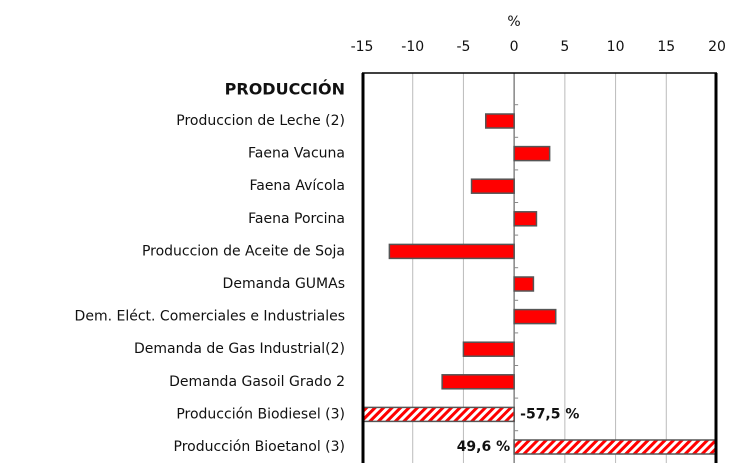 The width and height of the screenshot is (733, 467). Describe the element at coordinates (260, 121) in the screenshot. I see `y-tick-label: Produccion de Leche (2)` at that location.